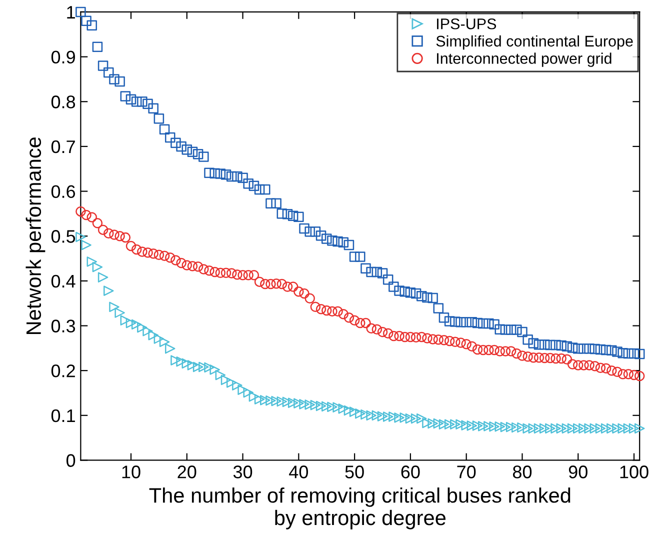 This screenshot has width=656, height=544. Describe the element at coordinates (131, 472) in the screenshot. I see `x-tick-label: 10` at that location.